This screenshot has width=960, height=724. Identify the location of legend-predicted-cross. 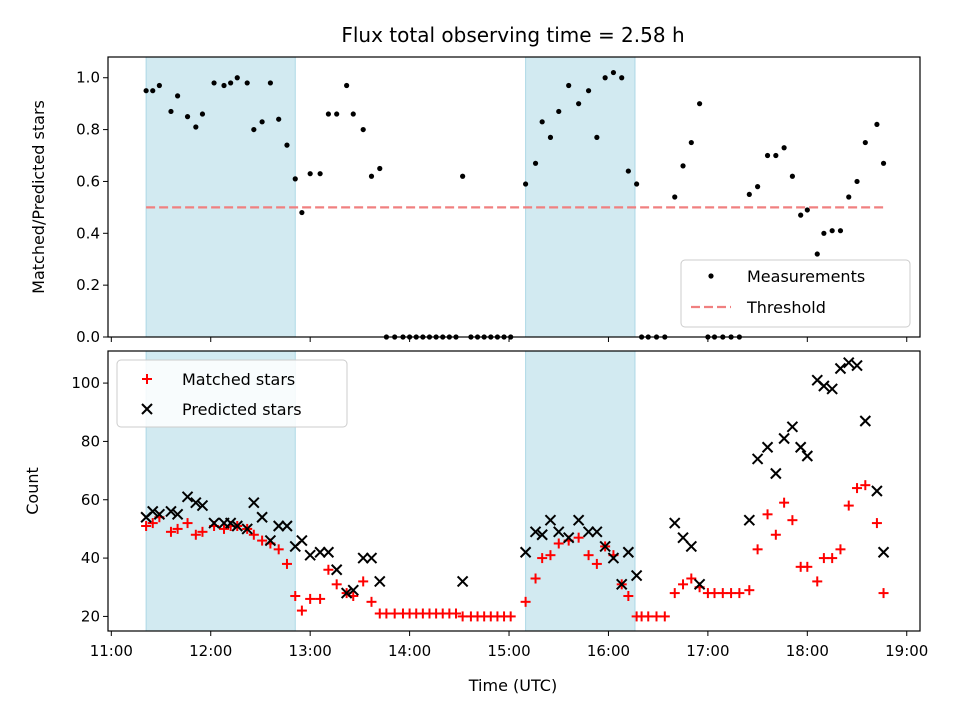
(147, 409).